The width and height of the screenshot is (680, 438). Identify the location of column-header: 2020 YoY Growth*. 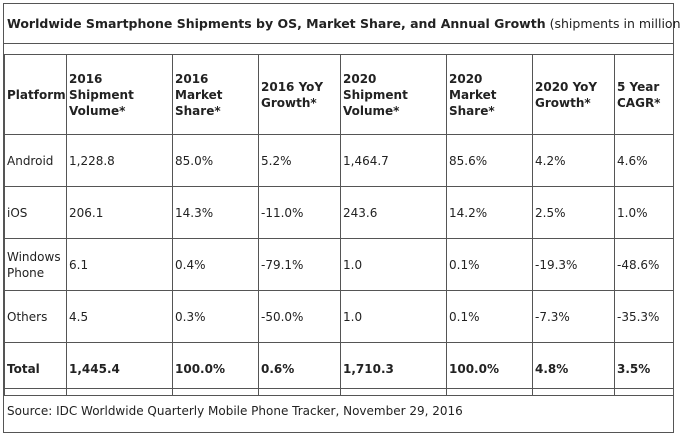
(573, 94).